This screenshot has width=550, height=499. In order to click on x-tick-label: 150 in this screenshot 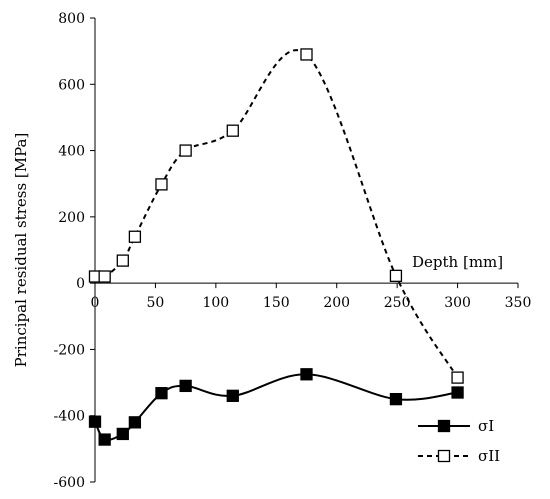, I will do `click(276, 303)`.